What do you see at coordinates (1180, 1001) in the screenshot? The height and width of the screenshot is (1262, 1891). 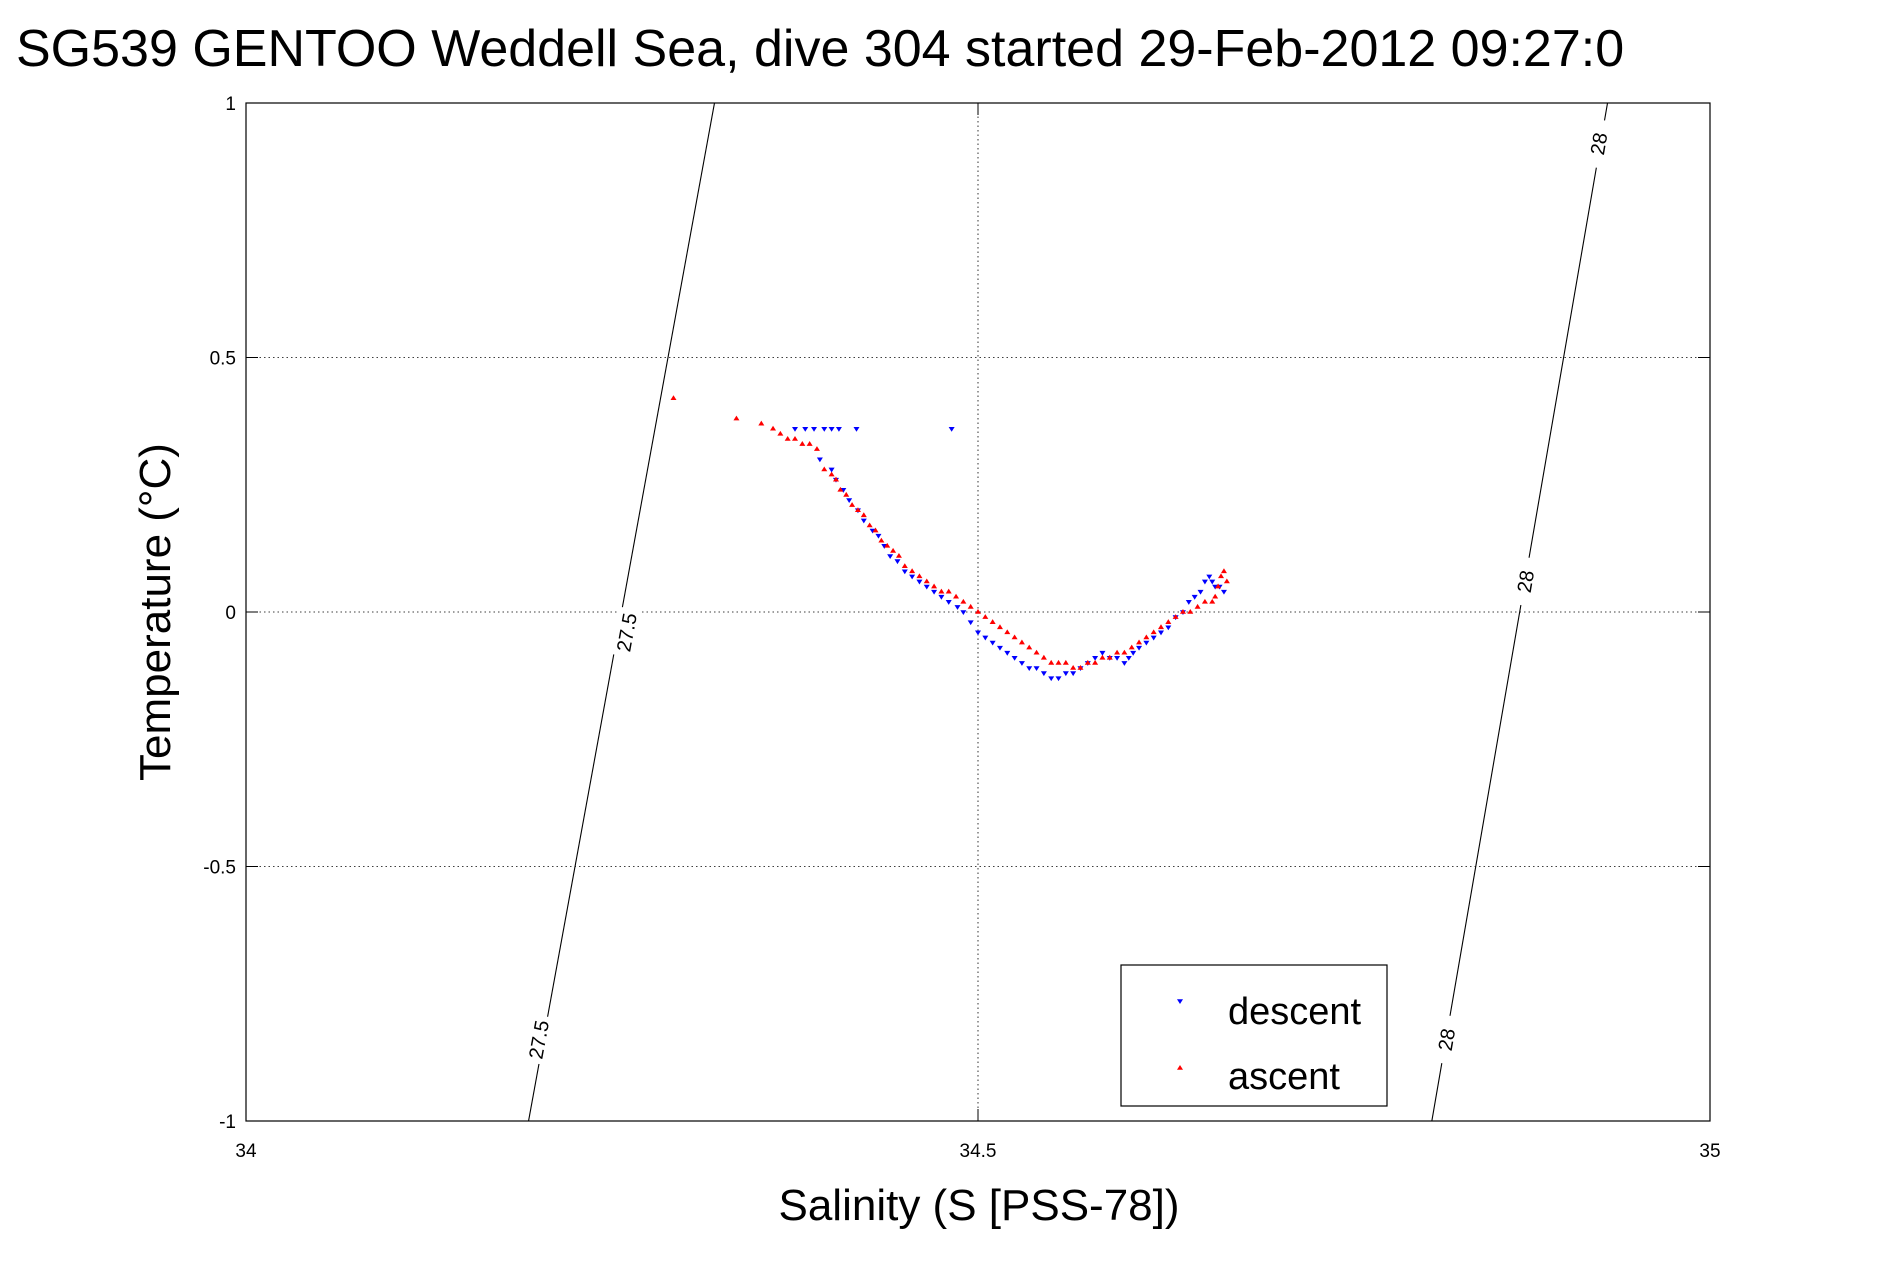 I see `legend-marker-descent` at bounding box center [1180, 1001].